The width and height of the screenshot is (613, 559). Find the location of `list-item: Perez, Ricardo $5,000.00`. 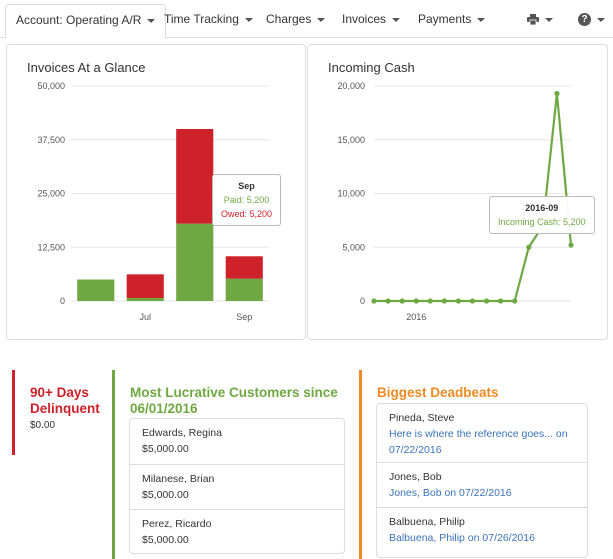

list-item: Perez, Ricardo $5,000.00 is located at coordinates (237, 531).